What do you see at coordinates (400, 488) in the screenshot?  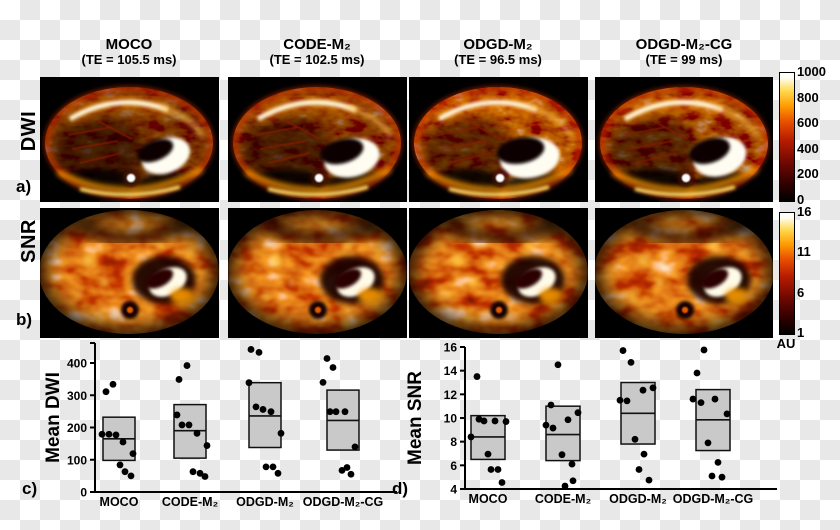 I see `panel-letter-d: d)` at bounding box center [400, 488].